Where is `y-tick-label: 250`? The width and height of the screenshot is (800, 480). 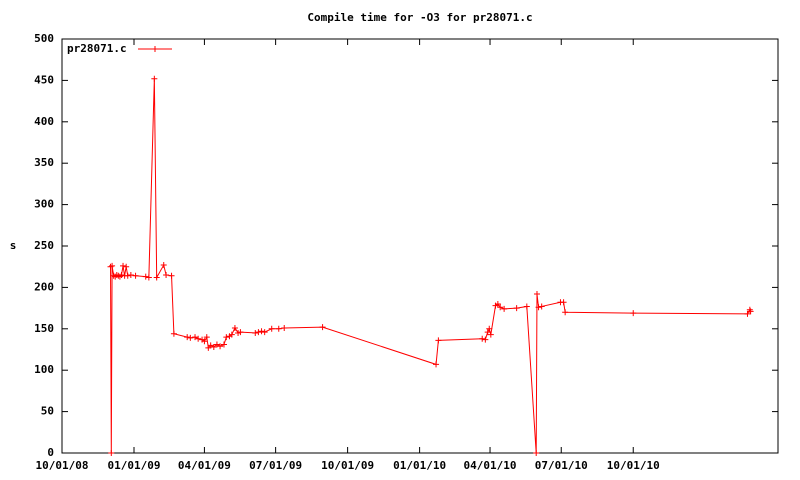
y-tick-label: 250 is located at coordinates (44, 245).